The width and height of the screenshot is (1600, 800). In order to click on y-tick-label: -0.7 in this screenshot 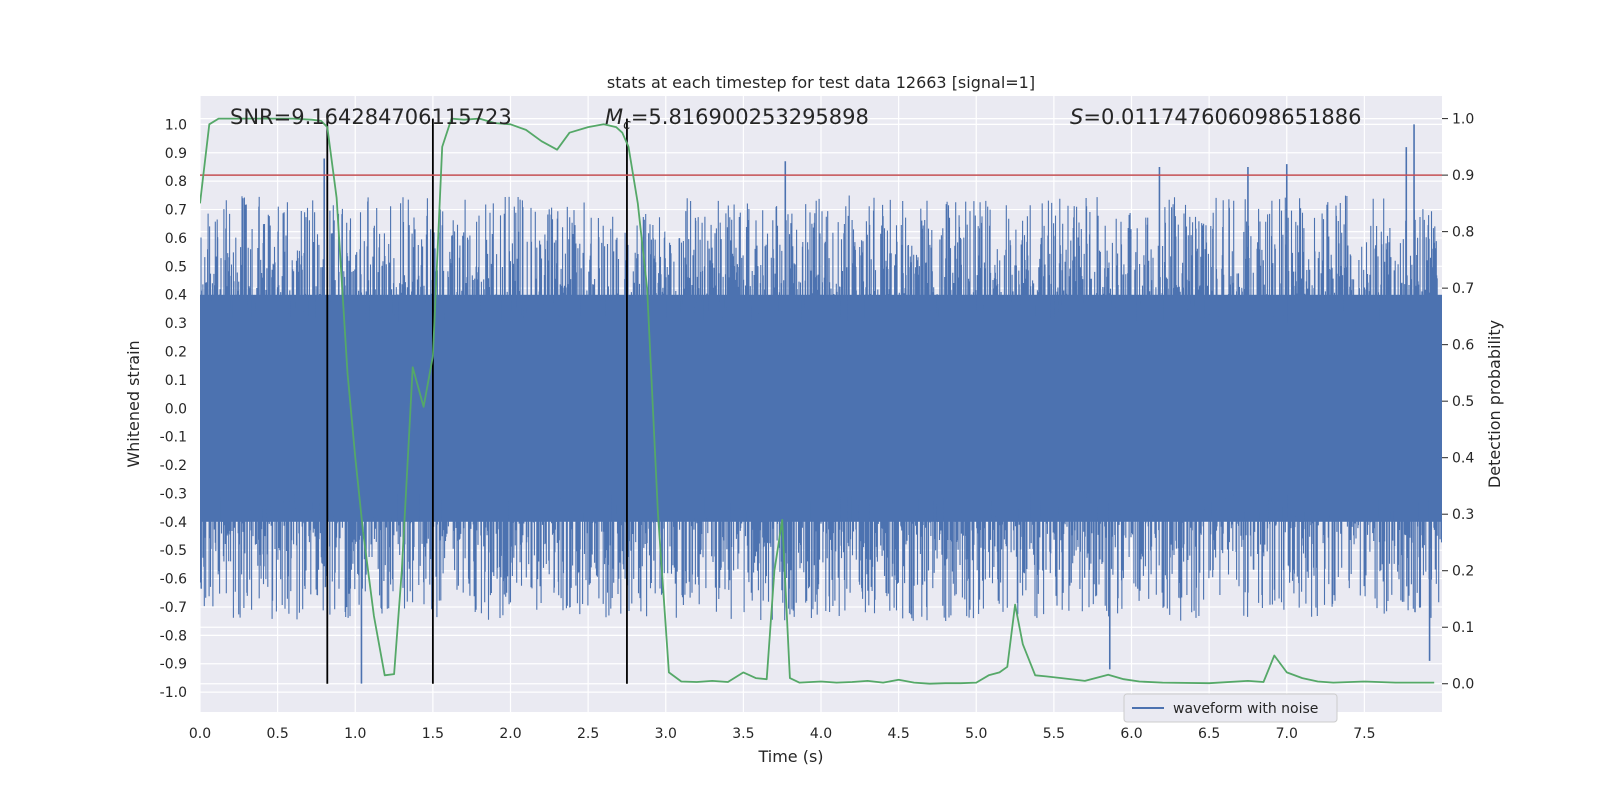, I will do `click(173, 608)`.